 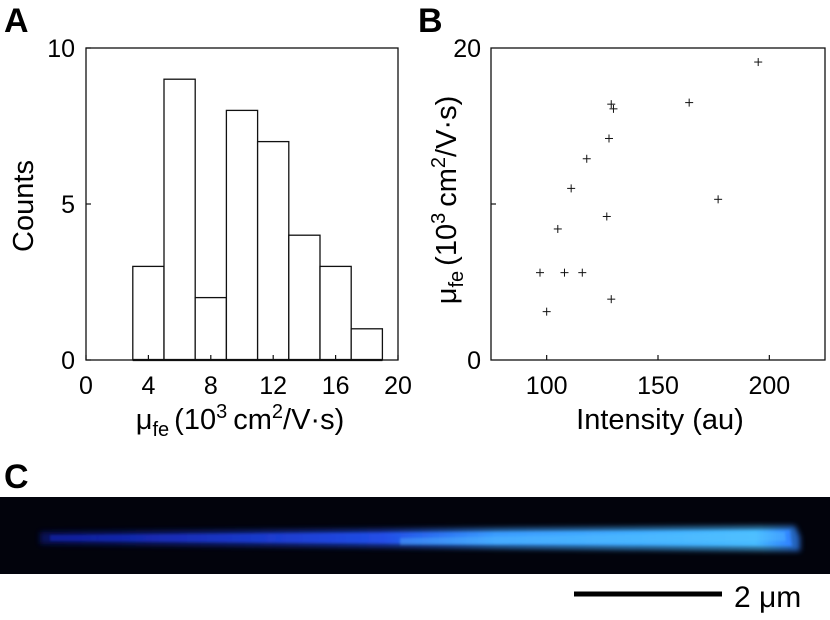 What do you see at coordinates (658, 386) in the screenshot?
I see `scatter-x-tick-label: 150` at bounding box center [658, 386].